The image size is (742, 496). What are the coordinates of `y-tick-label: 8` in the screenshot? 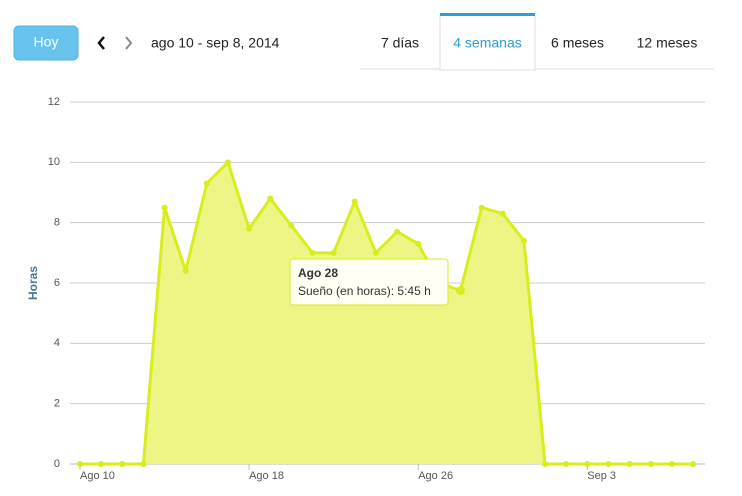 It's located at (57, 223).